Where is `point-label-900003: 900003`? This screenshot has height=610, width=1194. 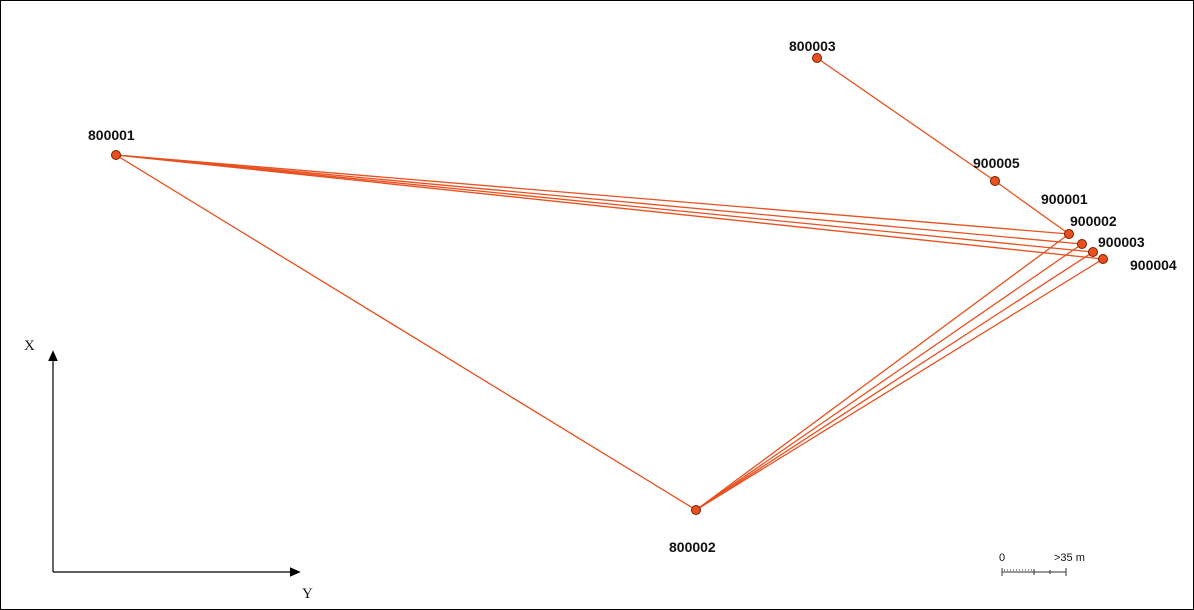
point-label-900003: 900003 is located at coordinates (1121, 242).